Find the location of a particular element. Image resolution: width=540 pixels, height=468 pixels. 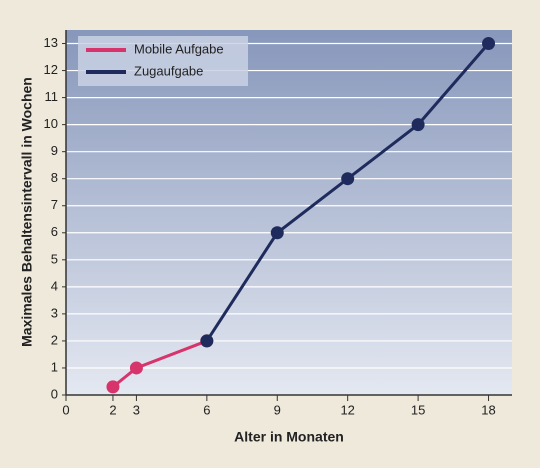

x-axis-title: Alter in Monaten is located at coordinates (289, 437).